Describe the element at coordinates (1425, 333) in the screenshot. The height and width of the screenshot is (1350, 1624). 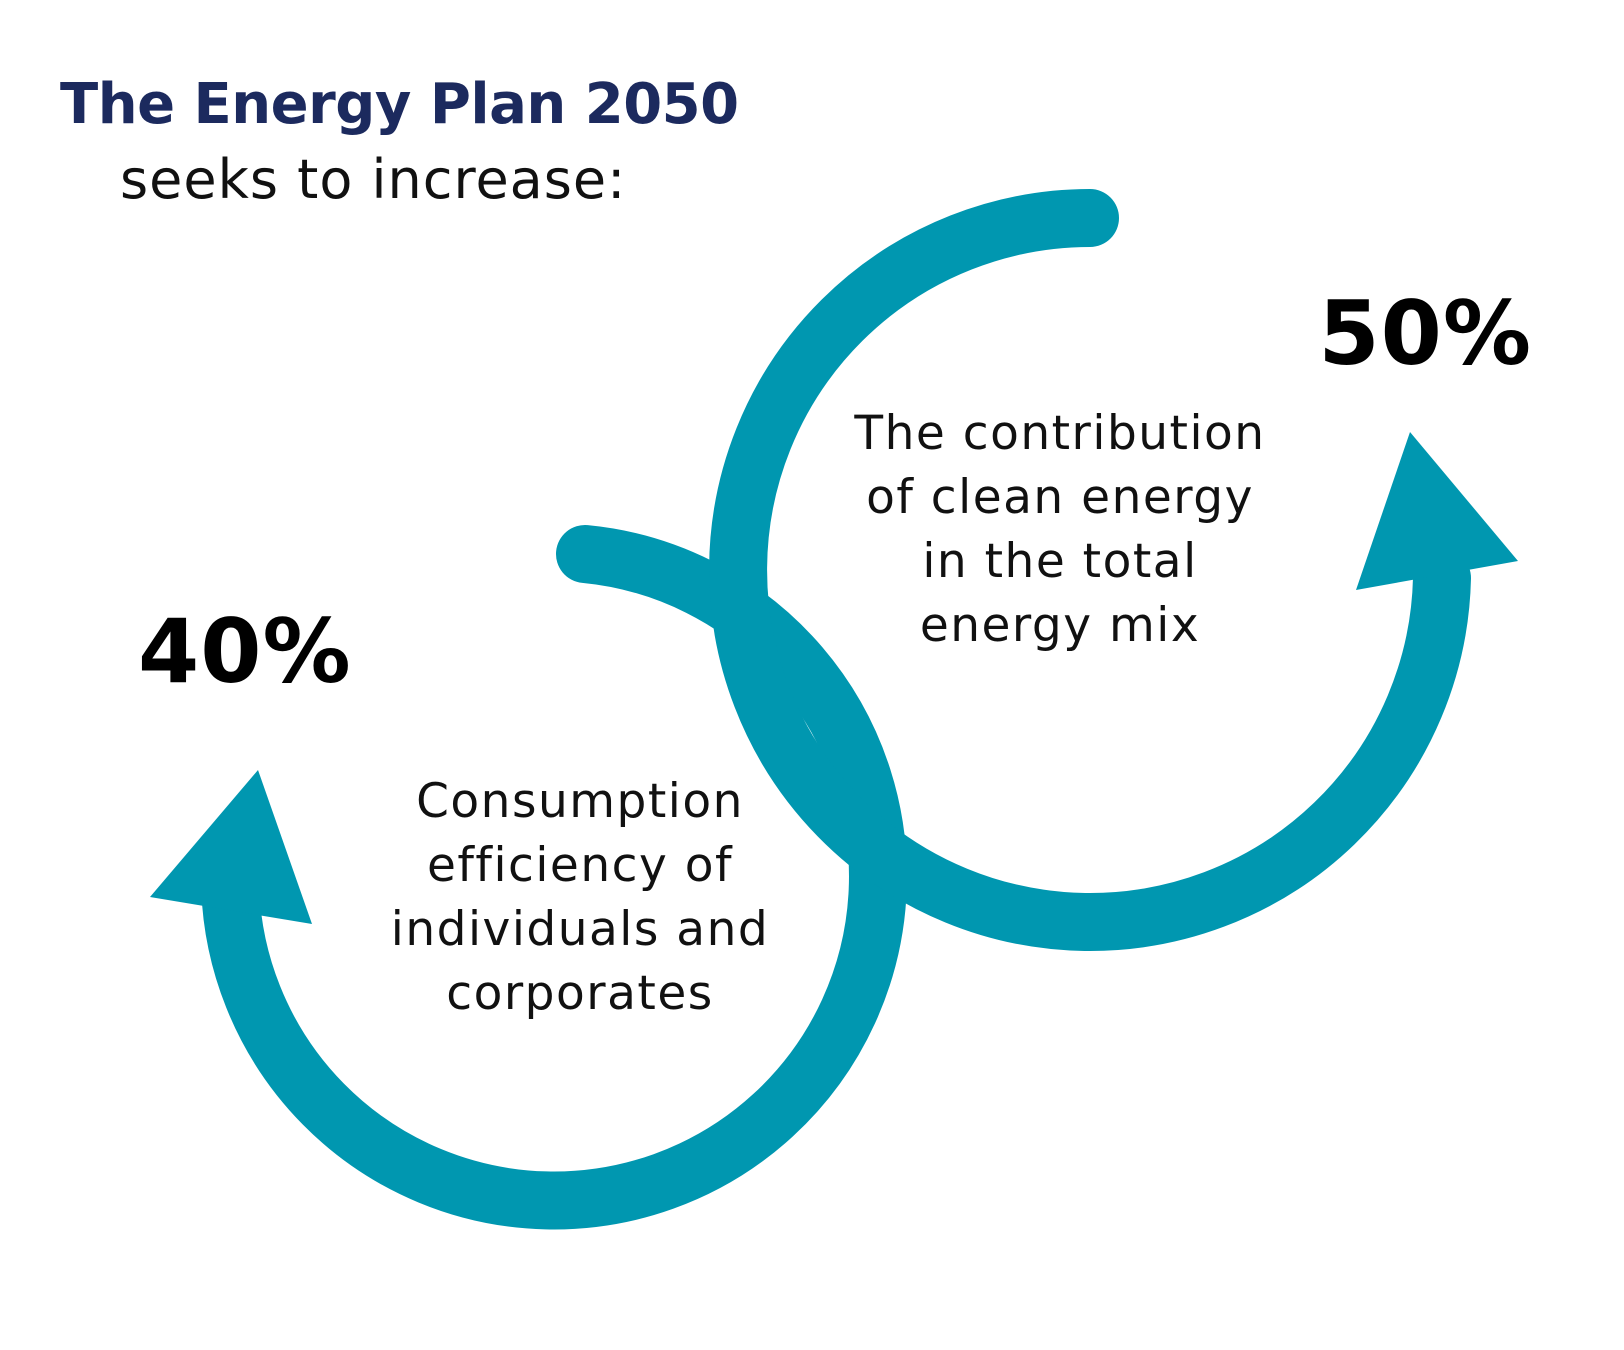
I see `clean-energy-target-value: 50%` at that location.